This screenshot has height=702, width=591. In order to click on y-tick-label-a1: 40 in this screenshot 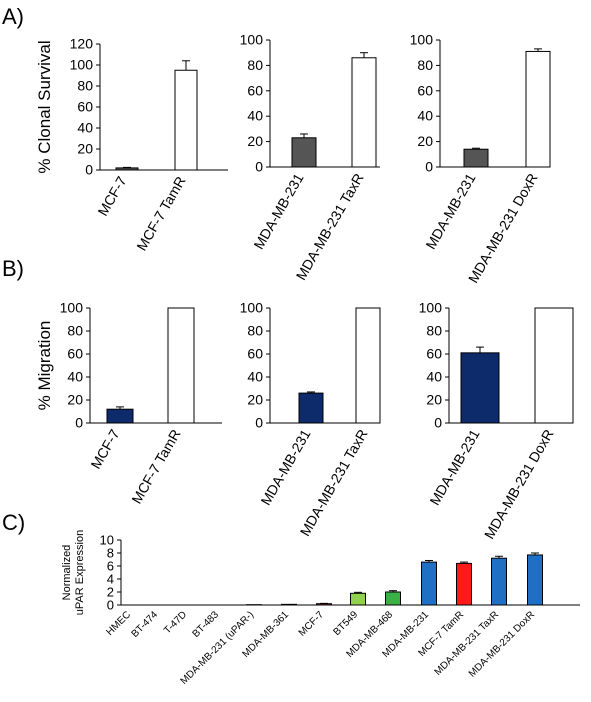, I will do `click(85, 128)`.